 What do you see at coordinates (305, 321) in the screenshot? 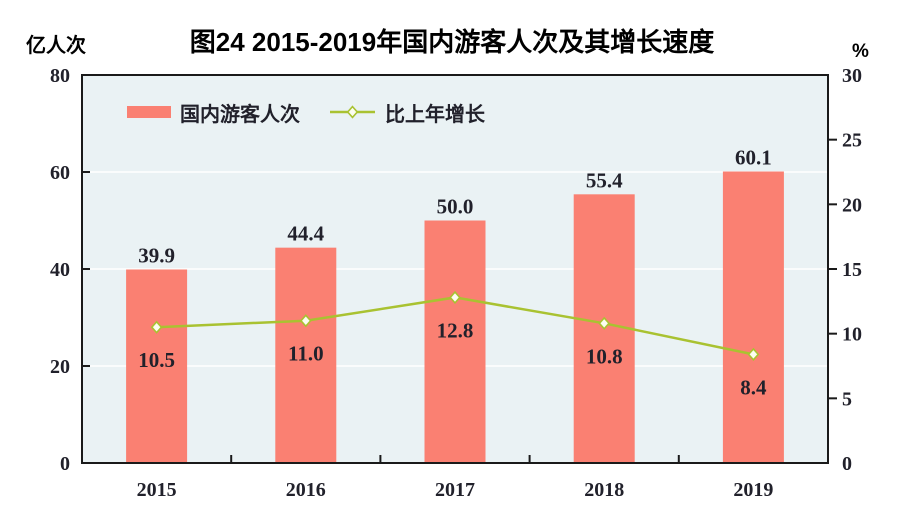
I see `line-marker-icon-2016` at bounding box center [305, 321].